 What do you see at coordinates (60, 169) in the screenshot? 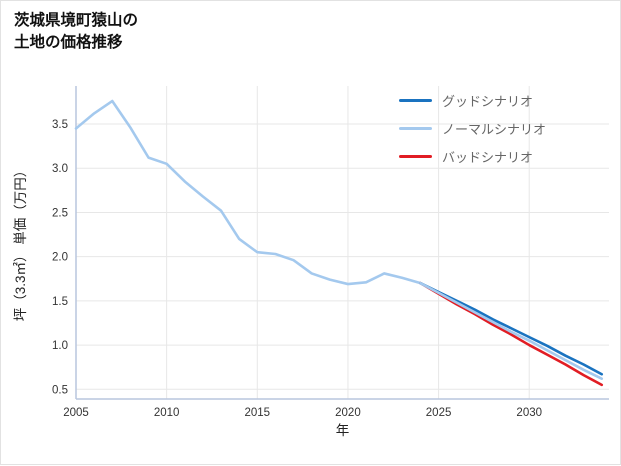
I see `y-tick-label: 3.0` at bounding box center [60, 169].